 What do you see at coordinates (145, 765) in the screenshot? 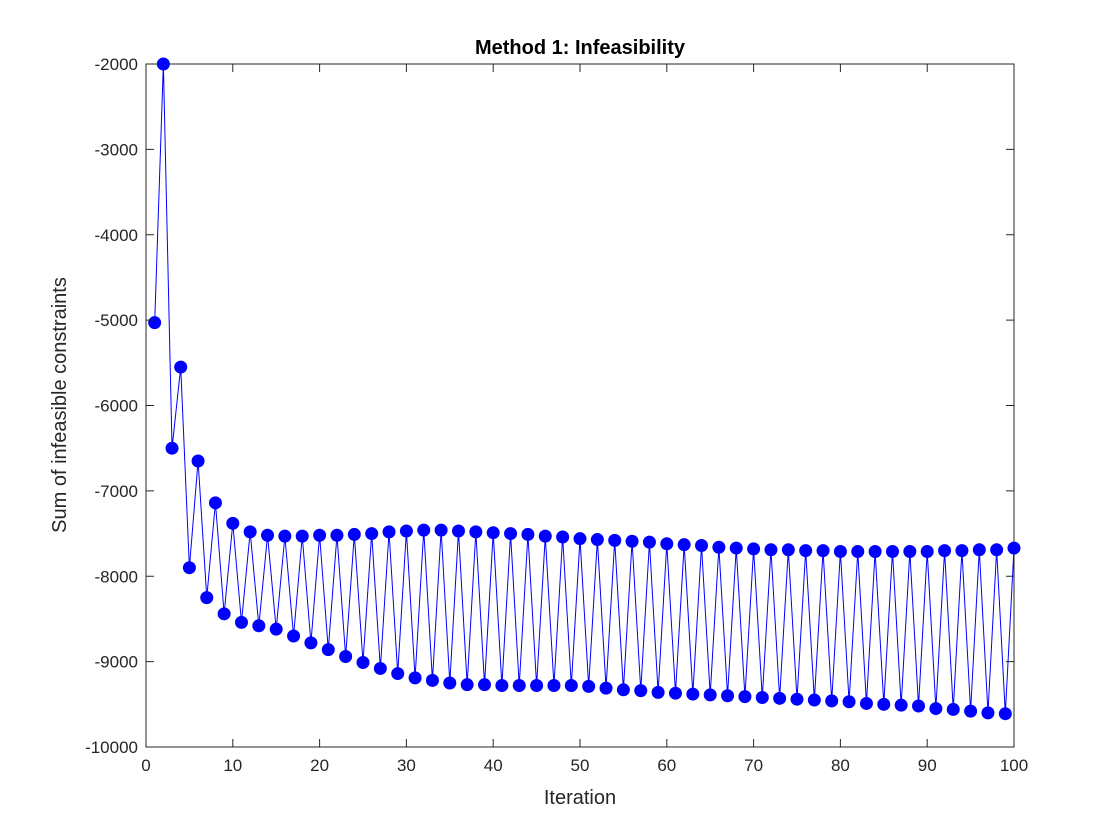
I see `x-tick-label: 0` at bounding box center [145, 765].